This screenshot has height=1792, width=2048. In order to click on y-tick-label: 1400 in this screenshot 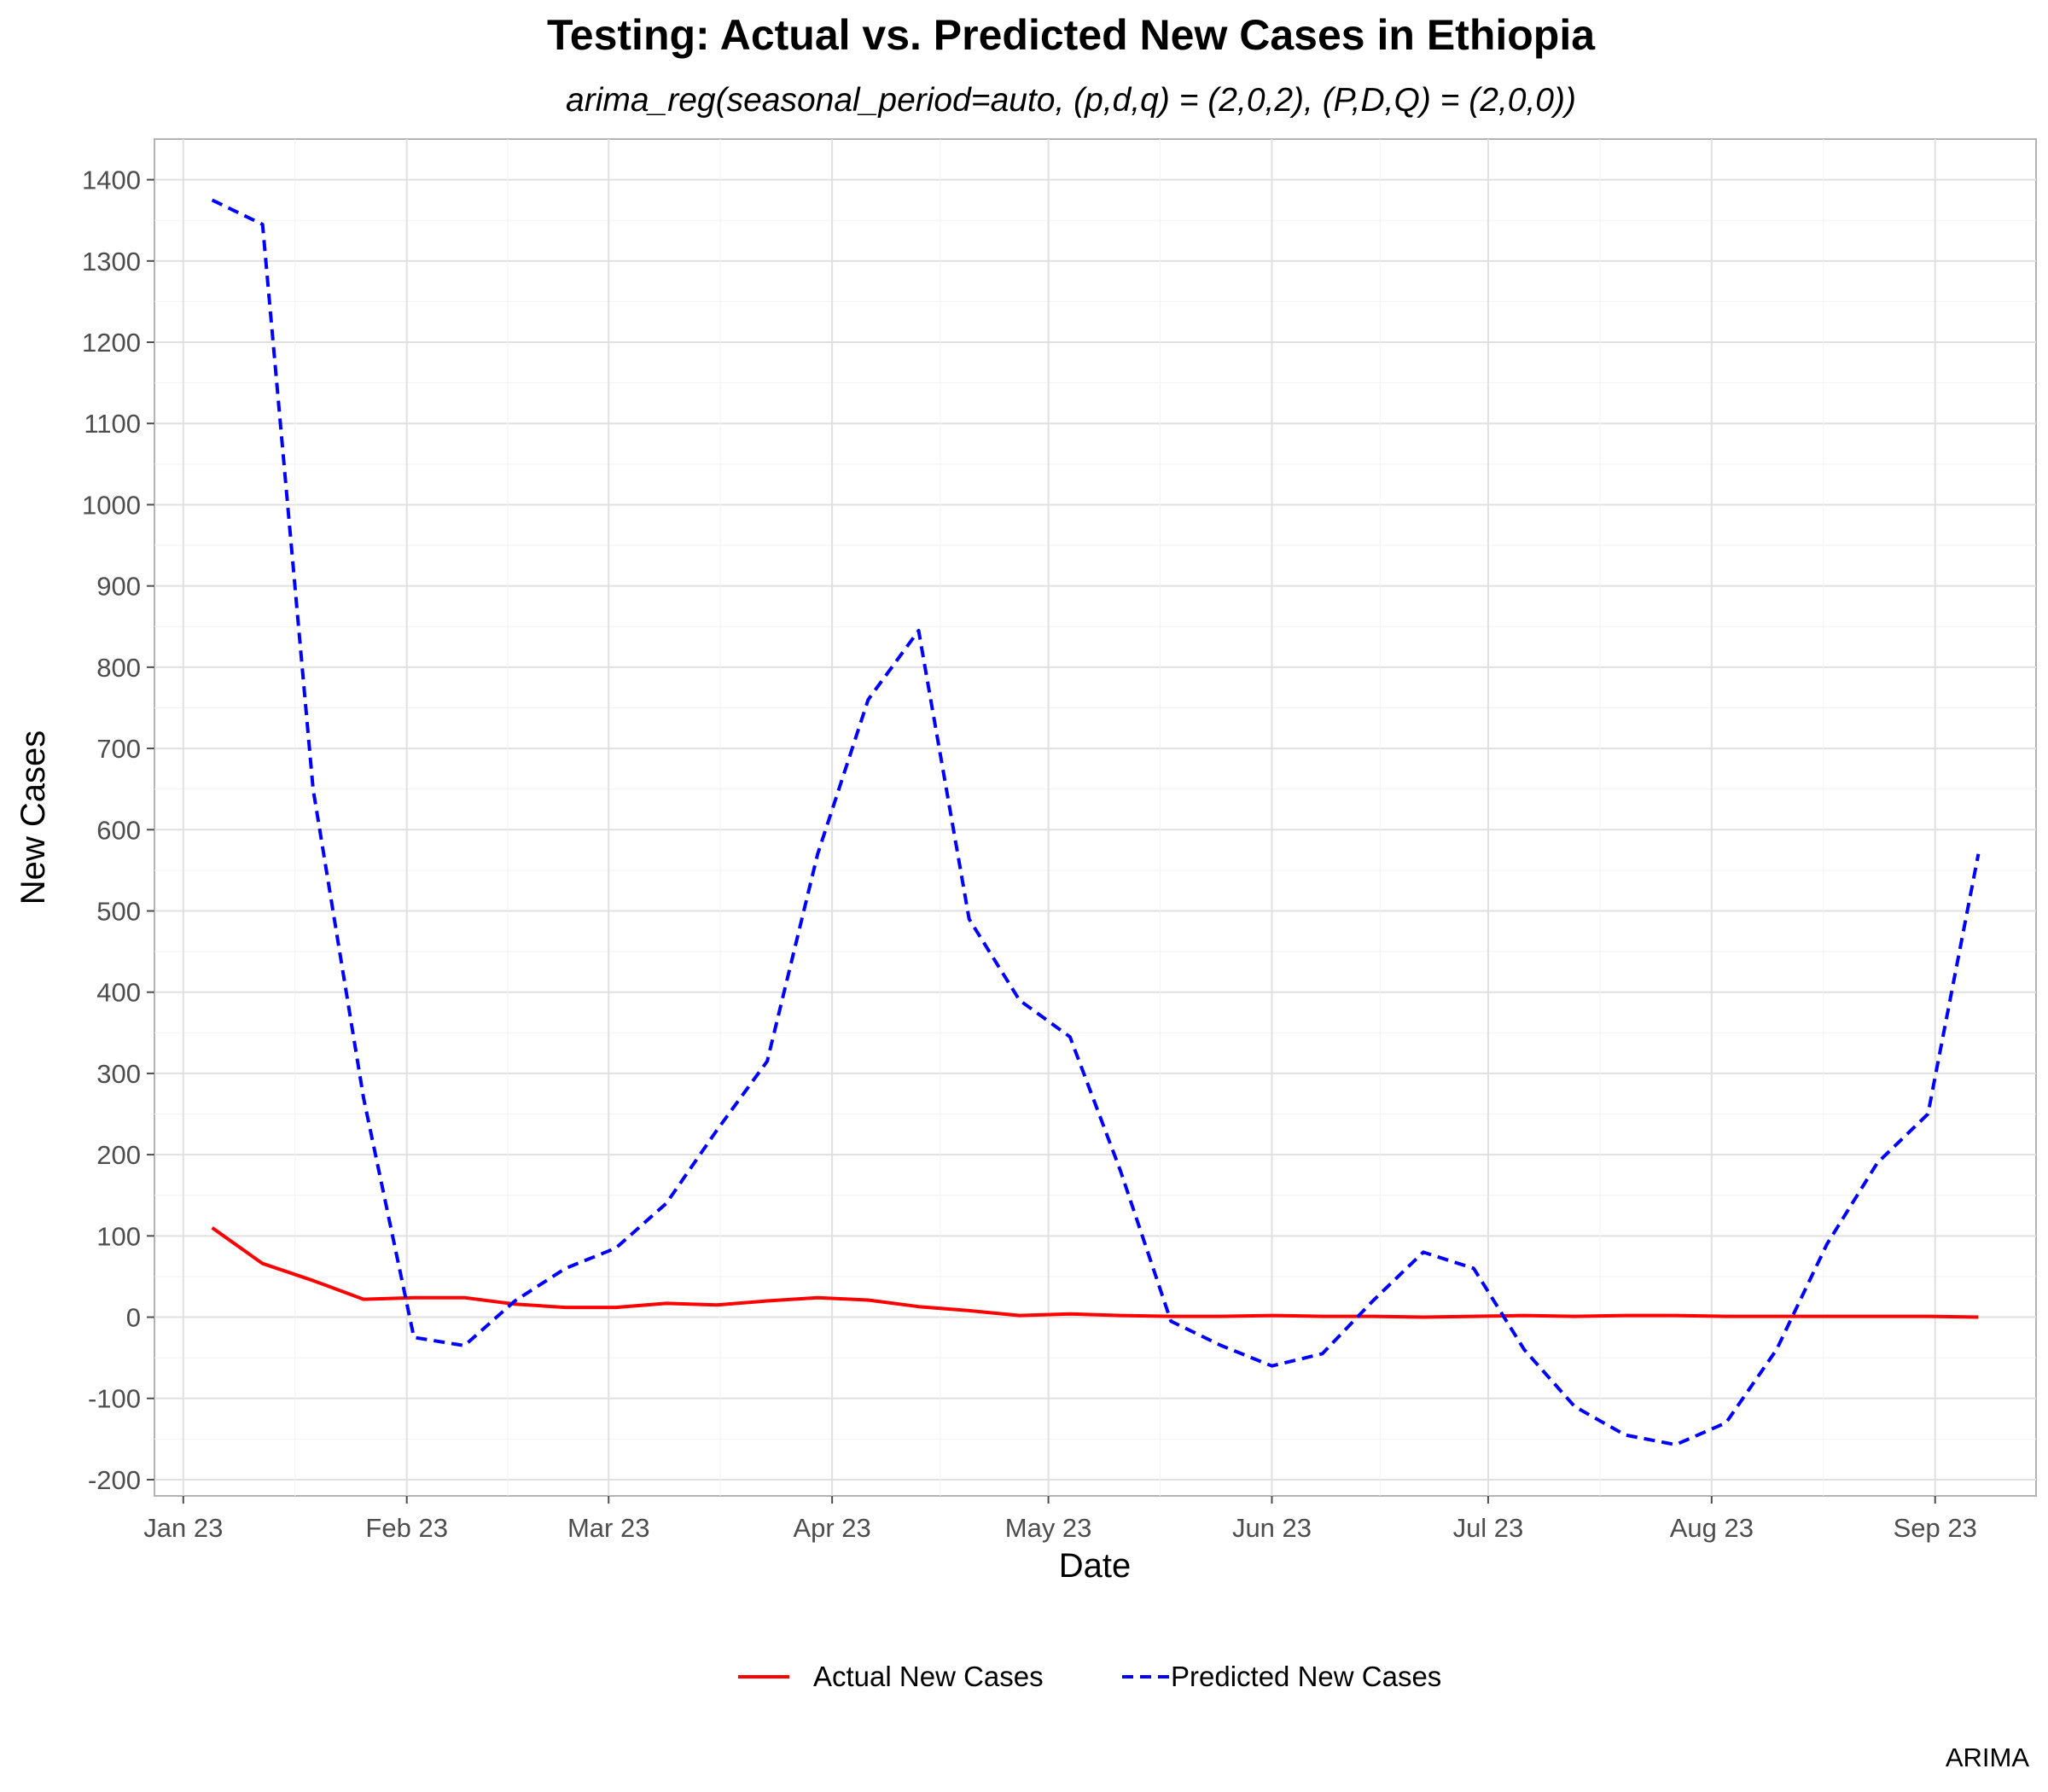, I will do `click(112, 180)`.